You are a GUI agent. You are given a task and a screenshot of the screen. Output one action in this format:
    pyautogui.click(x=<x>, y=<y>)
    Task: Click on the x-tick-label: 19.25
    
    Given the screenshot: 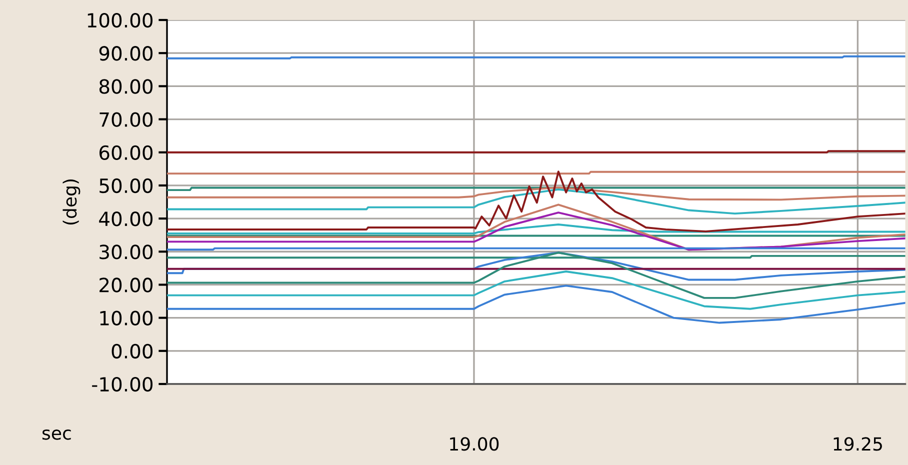 What is the action you would take?
    pyautogui.click(x=858, y=444)
    